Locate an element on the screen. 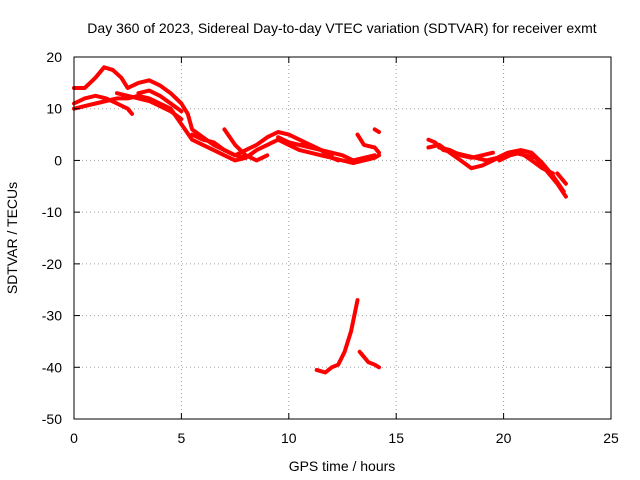  y-tick-label: -50 is located at coordinates (52, 419).